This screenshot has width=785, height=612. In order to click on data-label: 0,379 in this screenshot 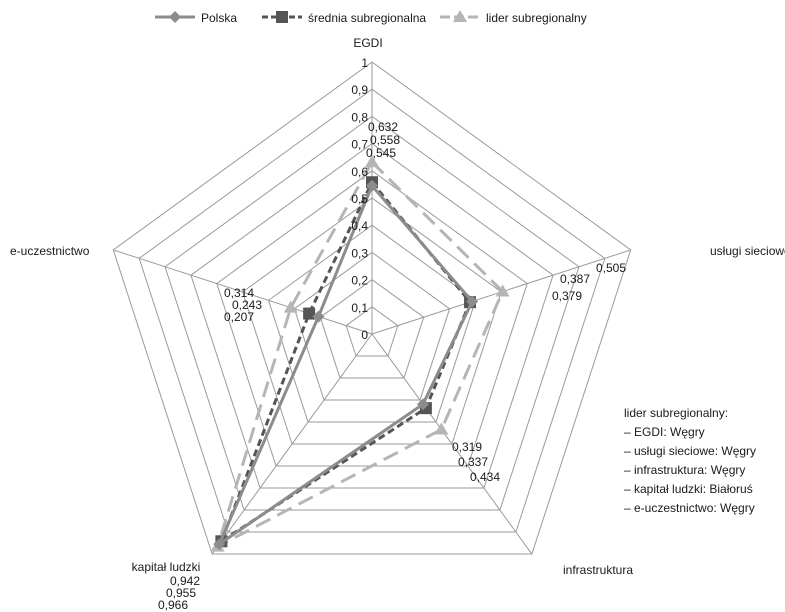, I will do `click(567, 296)`.